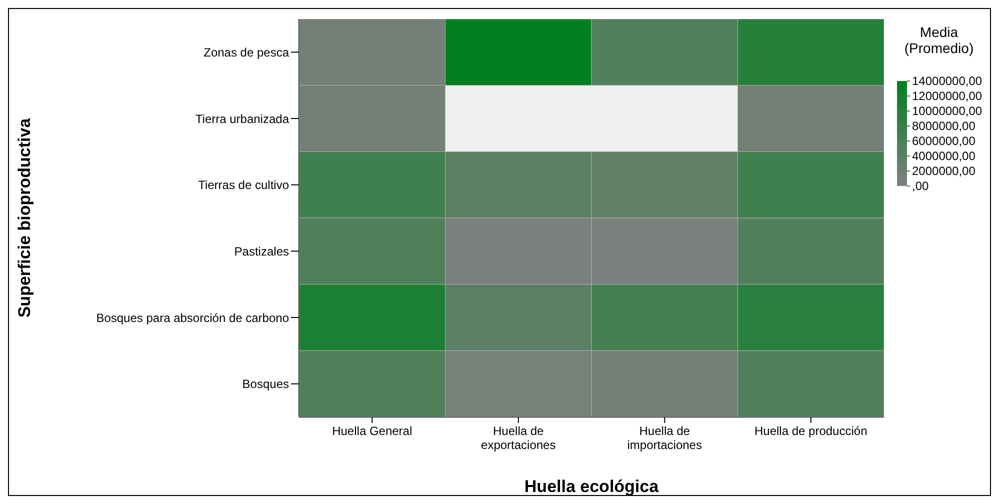 This screenshot has width=999, height=504. I want to click on color-bar-label: 8000000,00, so click(944, 126).